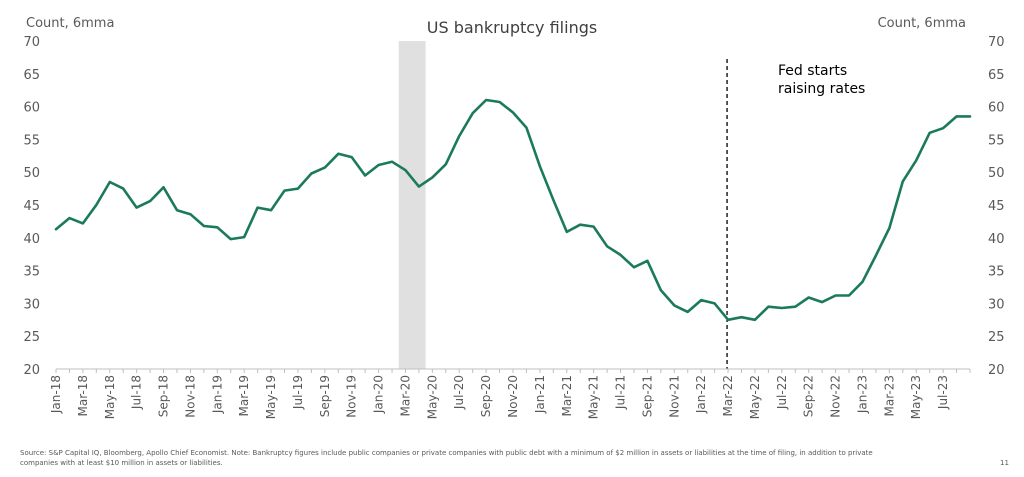 Image resolution: width=1024 pixels, height=477 pixels. What do you see at coordinates (56, 394) in the screenshot?
I see `x-tick-label: Jan-18` at bounding box center [56, 394].